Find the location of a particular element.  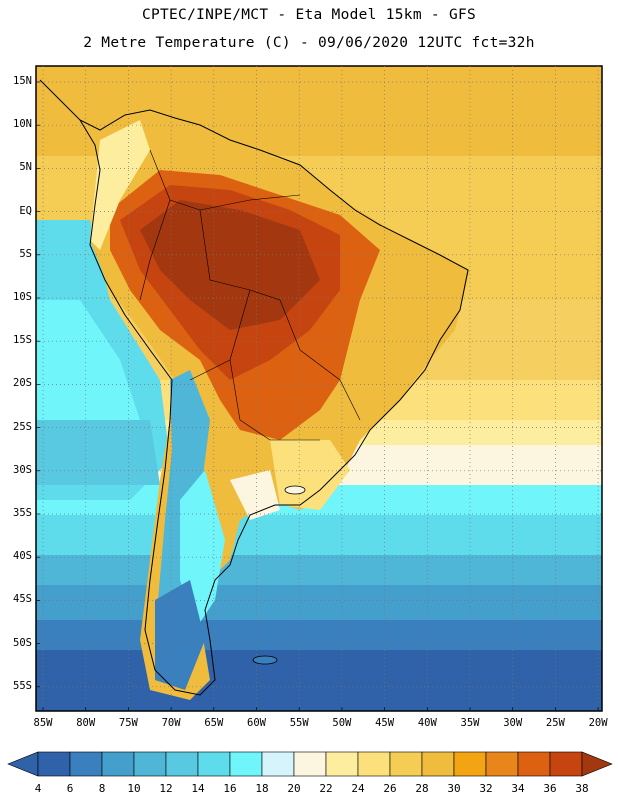

lon-label: 20W is located at coordinates (598, 723).